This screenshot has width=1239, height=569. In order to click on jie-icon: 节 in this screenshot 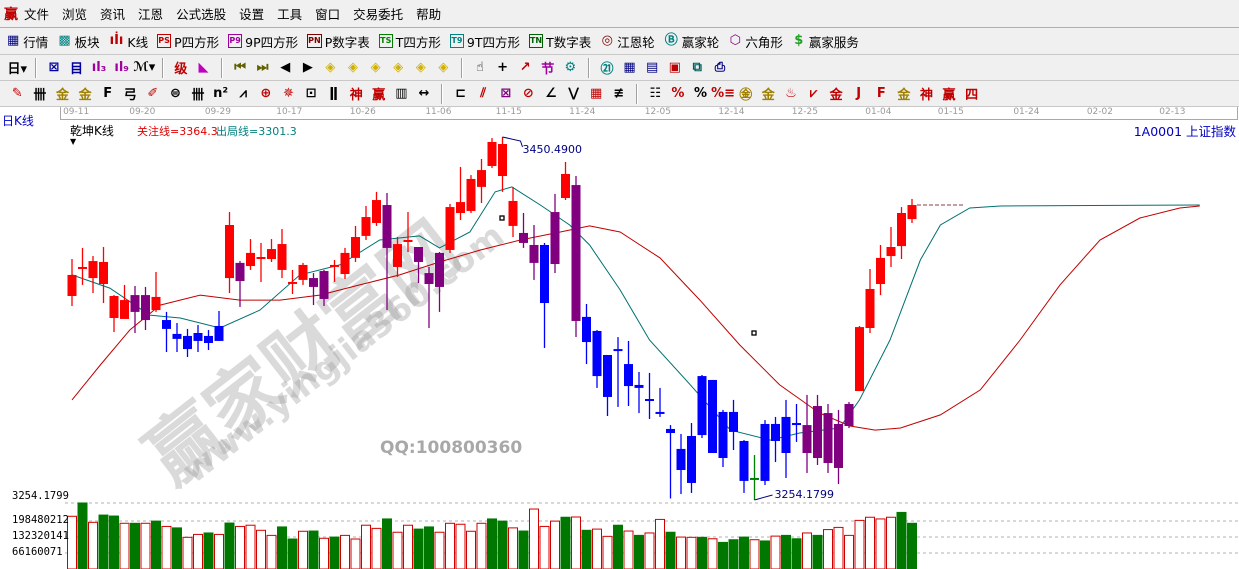, I will do `click(548, 69)`.